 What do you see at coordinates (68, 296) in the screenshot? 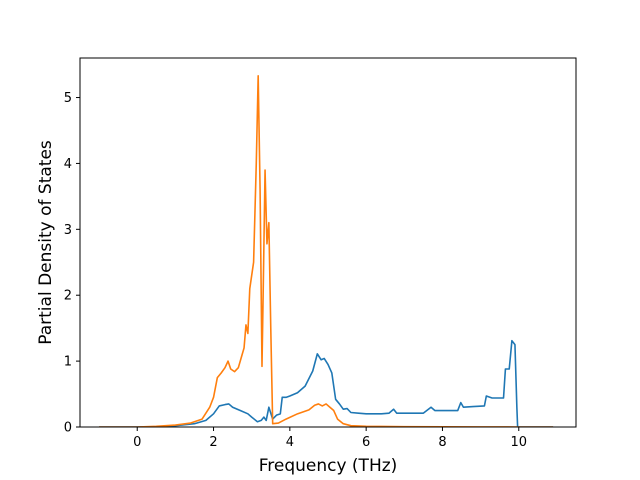
I see `y-tick-label: 2` at bounding box center [68, 296].